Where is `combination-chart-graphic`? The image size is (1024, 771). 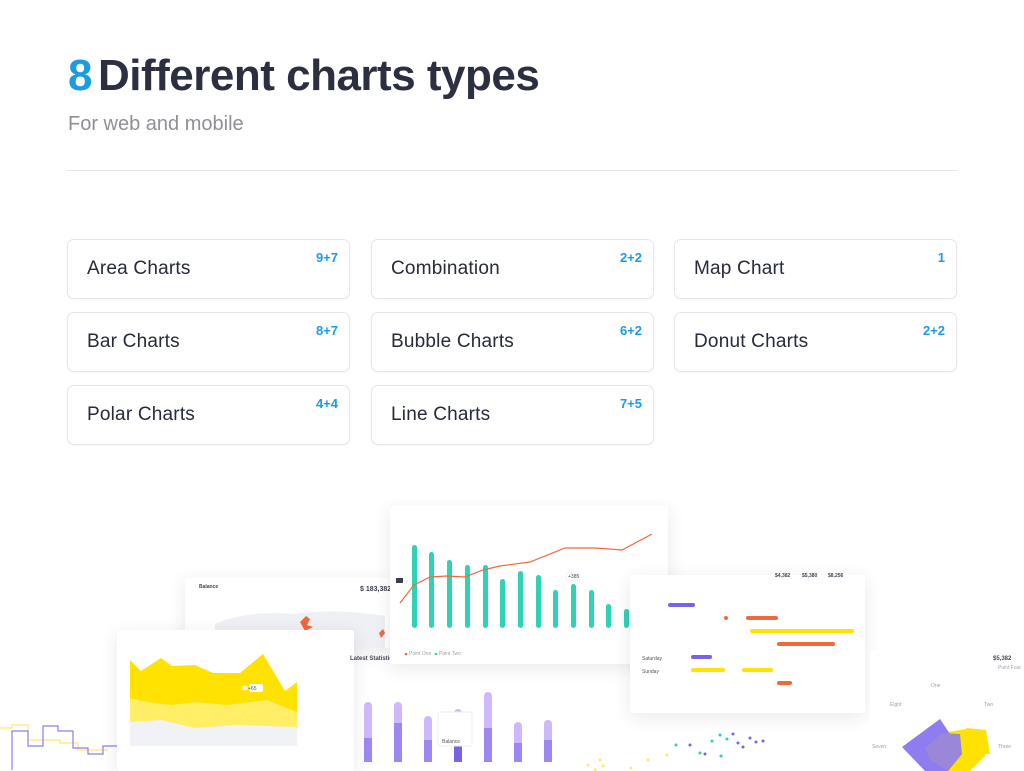 combination-chart-graphic is located at coordinates (524, 594).